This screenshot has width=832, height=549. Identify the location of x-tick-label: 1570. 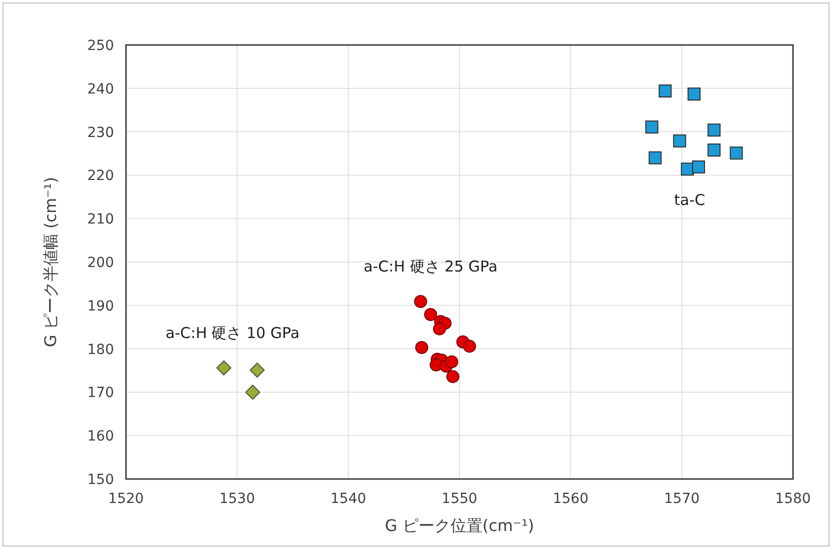
(682, 499).